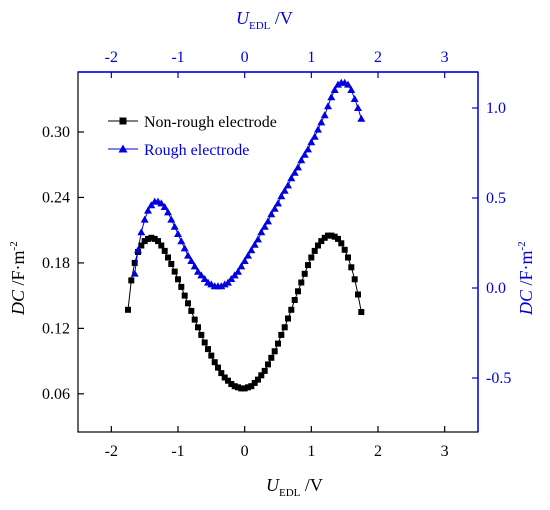 The image size is (550, 510). I want to click on top-axis-title: UEDL /V, so click(264, 20).